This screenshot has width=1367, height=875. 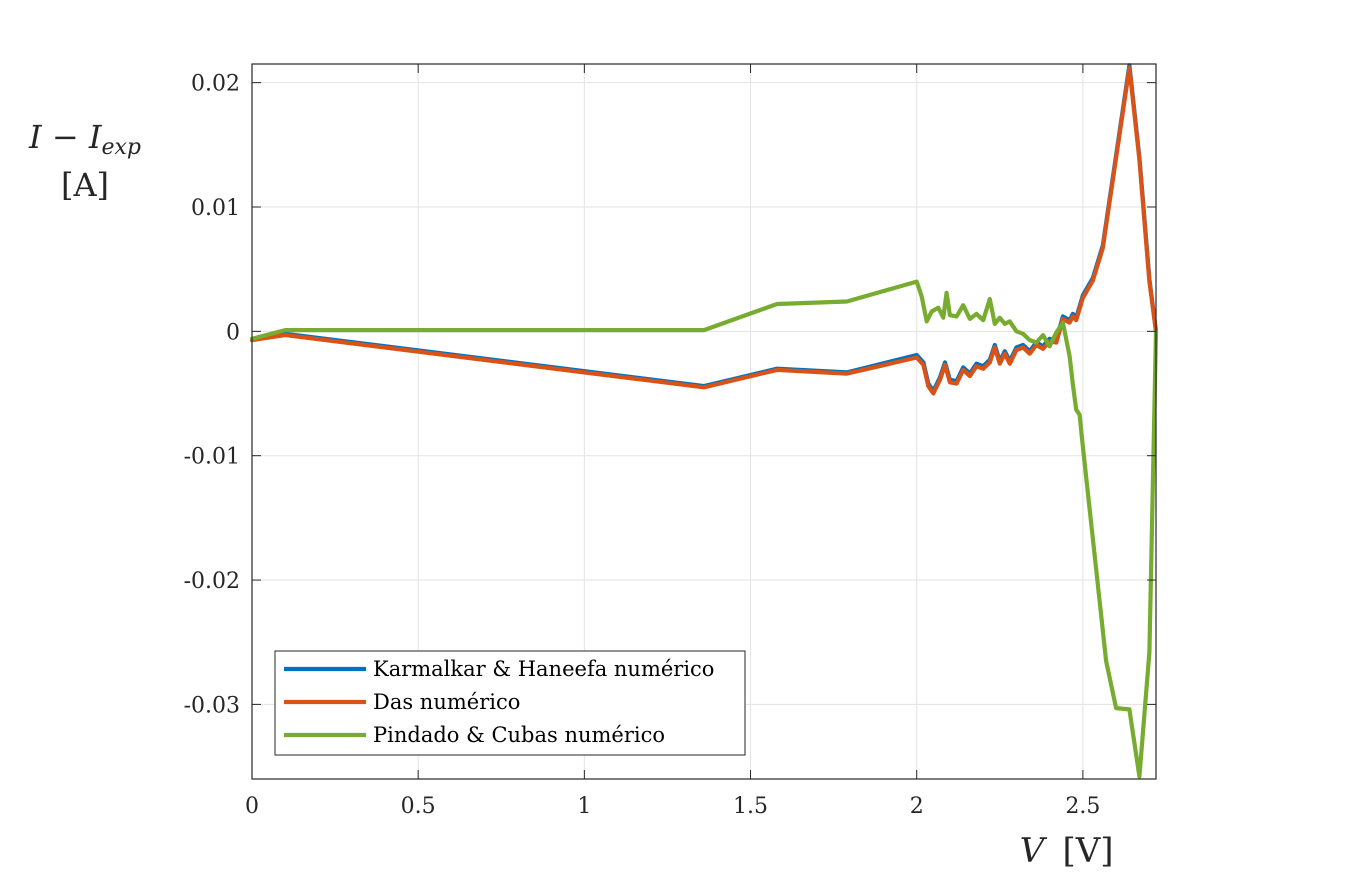 What do you see at coordinates (84, 161) in the screenshot?
I see `y-axis-label: I − Iexp [A]` at bounding box center [84, 161].